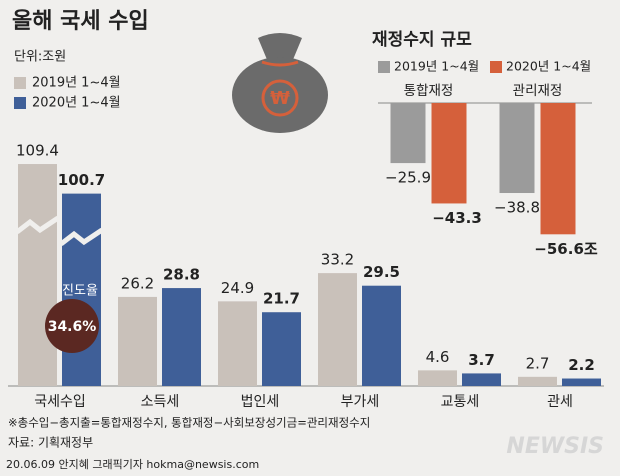 The width and height of the screenshot is (620, 476). Describe the element at coordinates (237, 288) in the screenshot. I see `value-label: 24.9` at that location.